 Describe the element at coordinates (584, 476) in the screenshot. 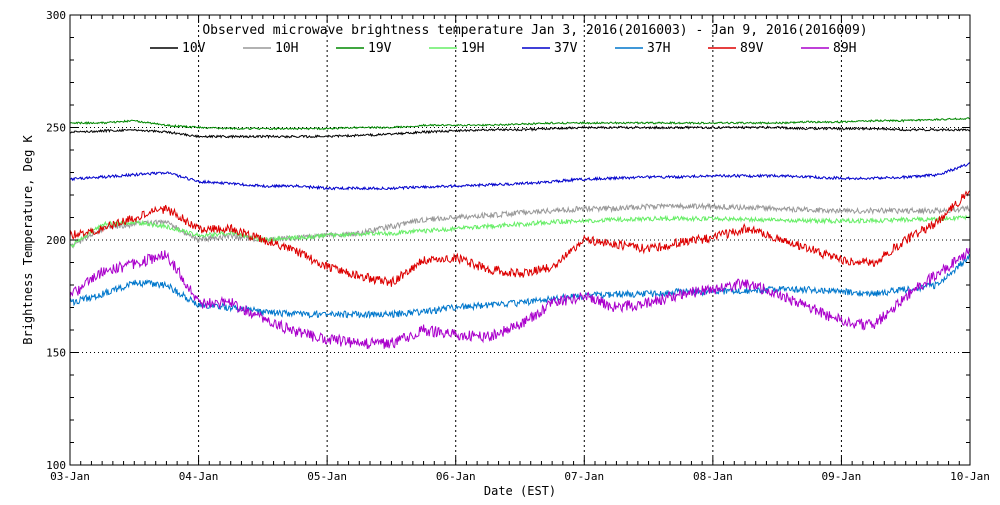

I see `x-tick-label: 07-Jan` at that location.